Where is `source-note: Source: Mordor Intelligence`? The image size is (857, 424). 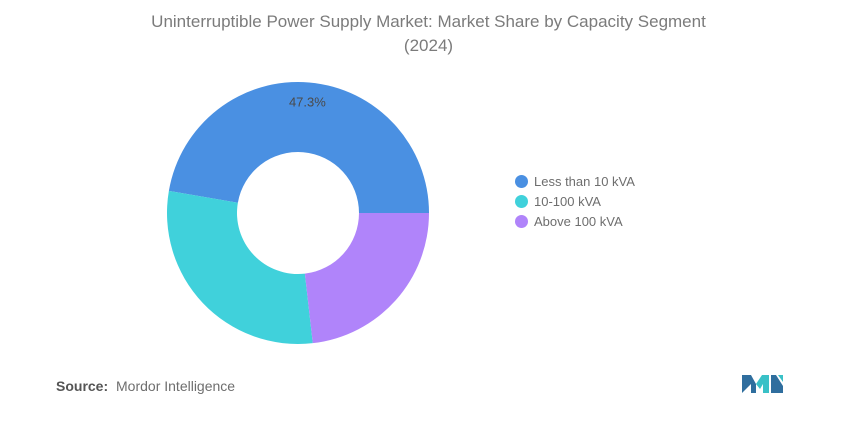
source-note: Source: Mordor Intelligence is located at coordinates (145, 386).